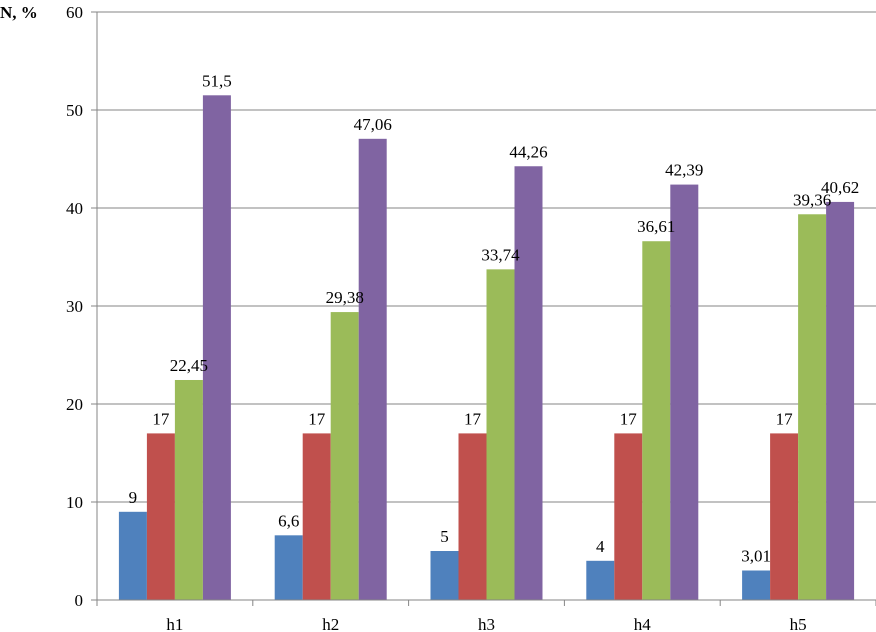 The width and height of the screenshot is (876, 632). I want to click on y-tick-label: 30, so click(74, 306).